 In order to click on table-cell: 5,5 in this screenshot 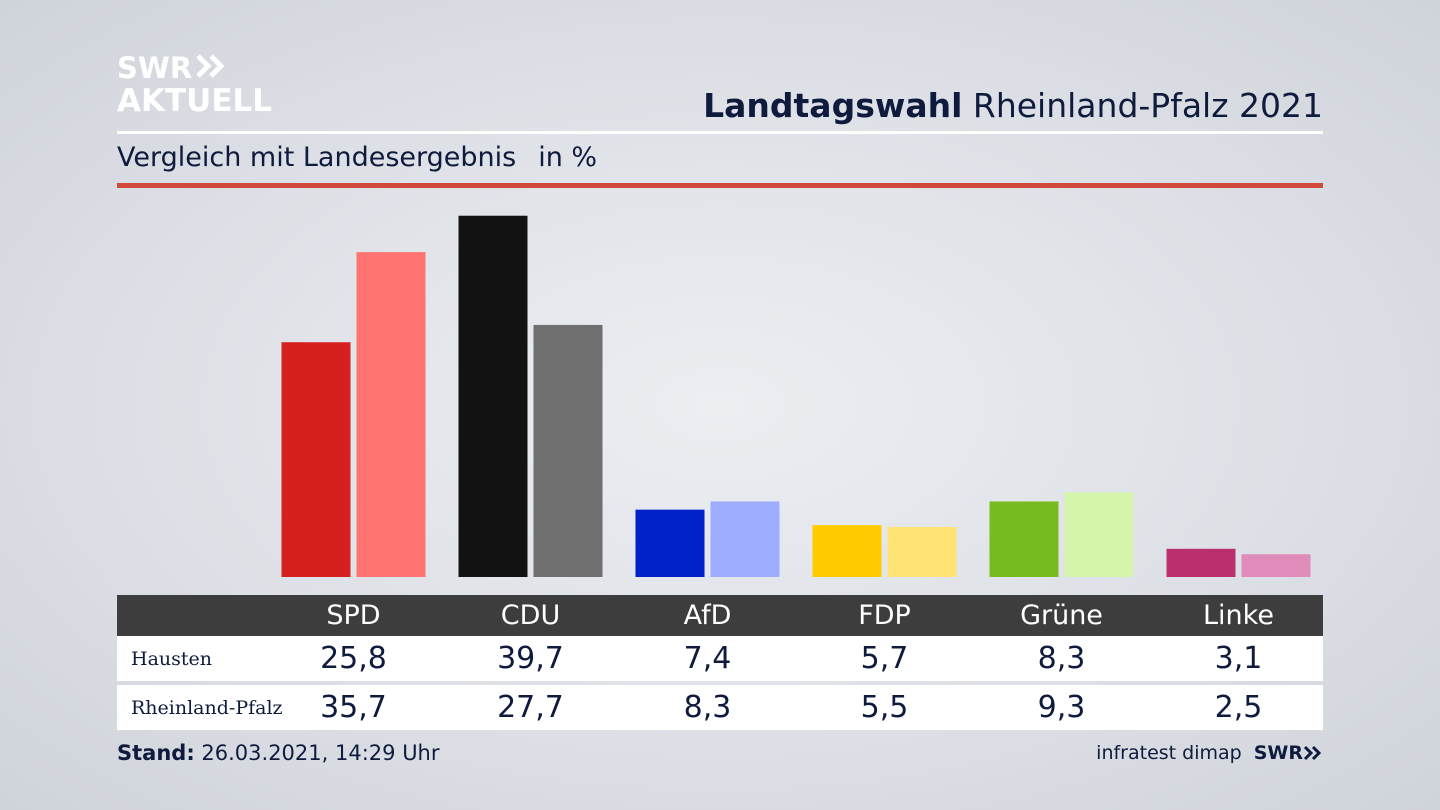, I will do `click(884, 707)`.